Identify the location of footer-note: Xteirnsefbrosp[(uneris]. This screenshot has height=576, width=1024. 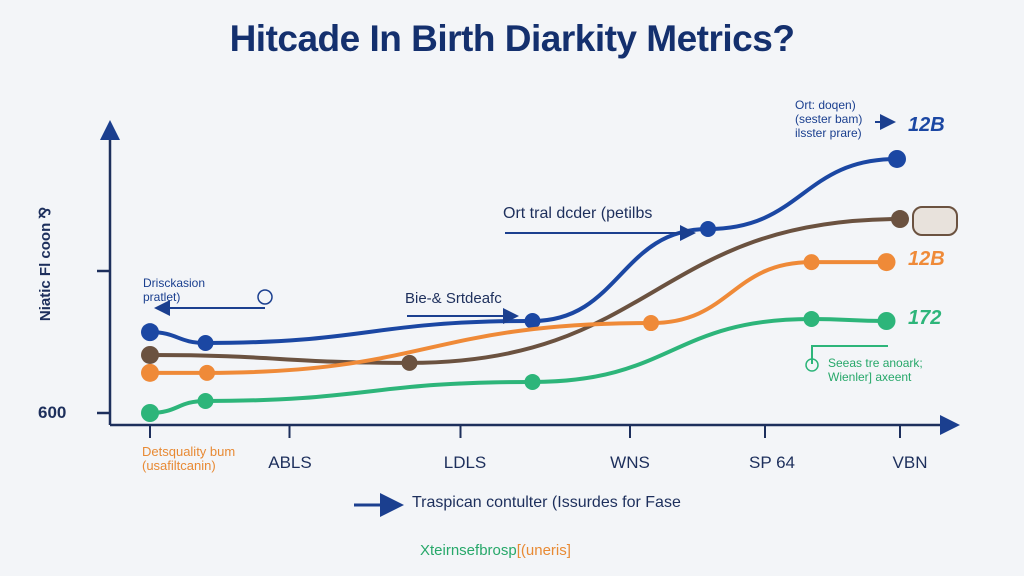
(495, 550).